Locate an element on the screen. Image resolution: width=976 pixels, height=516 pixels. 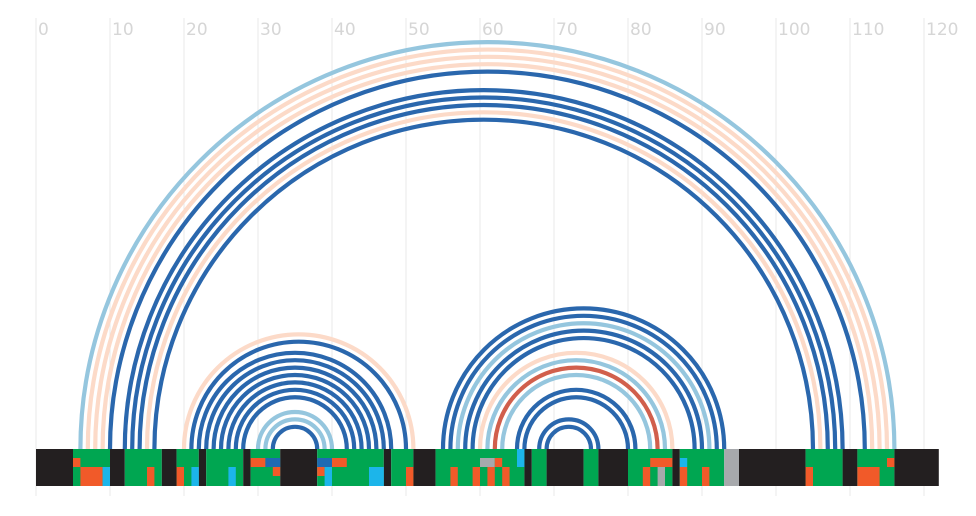
track-layer is located at coordinates (487, 467).